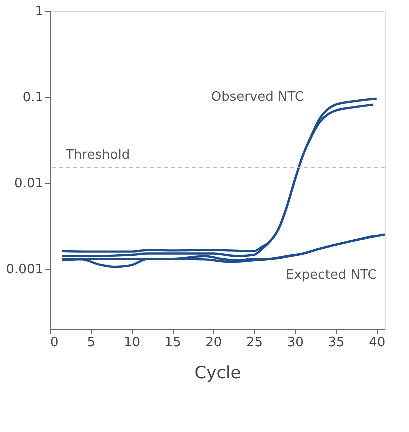  What do you see at coordinates (132, 343) in the screenshot?
I see `x-tick-label: 10` at bounding box center [132, 343].